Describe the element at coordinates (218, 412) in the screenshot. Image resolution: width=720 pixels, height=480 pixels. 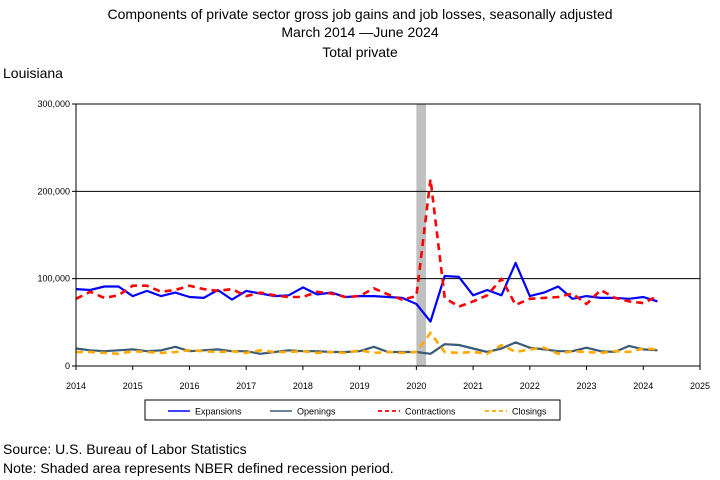
I see `legend-label-expansions: Expansions` at that location.